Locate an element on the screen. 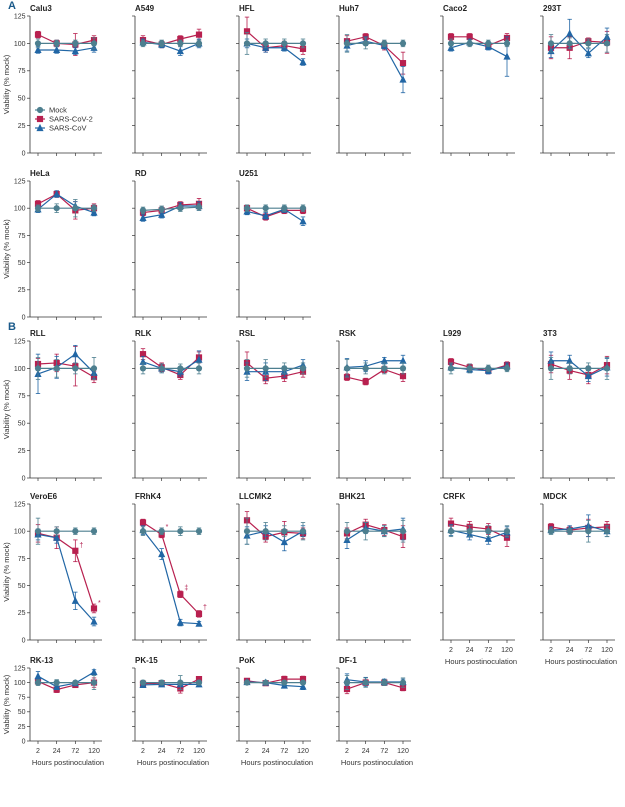 Image resolution: width=625 pixels, height=807 pixels. panel-title: HFL is located at coordinates (247, 8).